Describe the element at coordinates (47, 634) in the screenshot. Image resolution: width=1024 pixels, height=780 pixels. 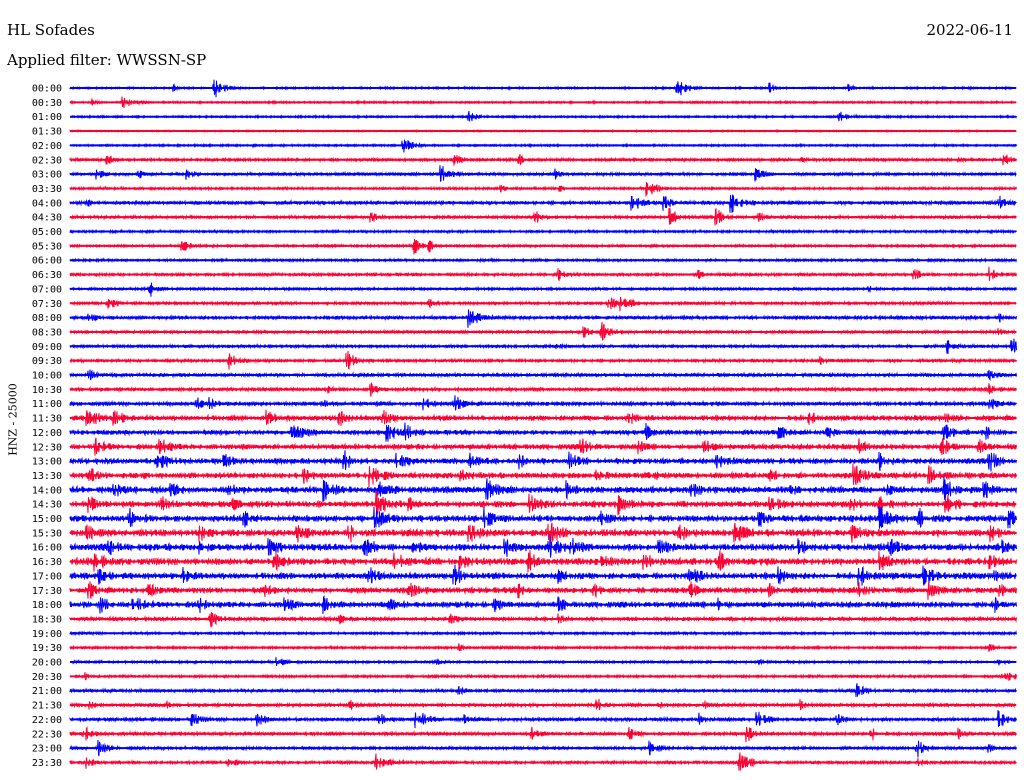
I see `row-time-label: 19:00` at that location.